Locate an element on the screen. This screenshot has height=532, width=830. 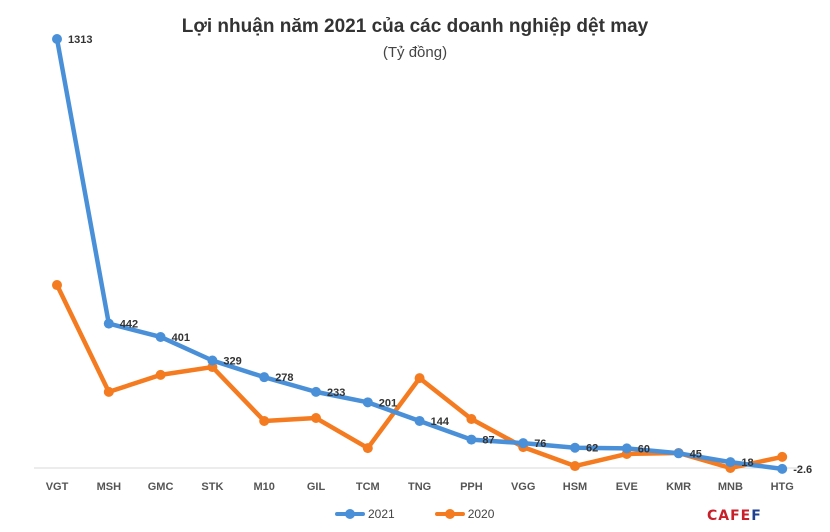
data-point-2021-GIL is located at coordinates (316, 391).